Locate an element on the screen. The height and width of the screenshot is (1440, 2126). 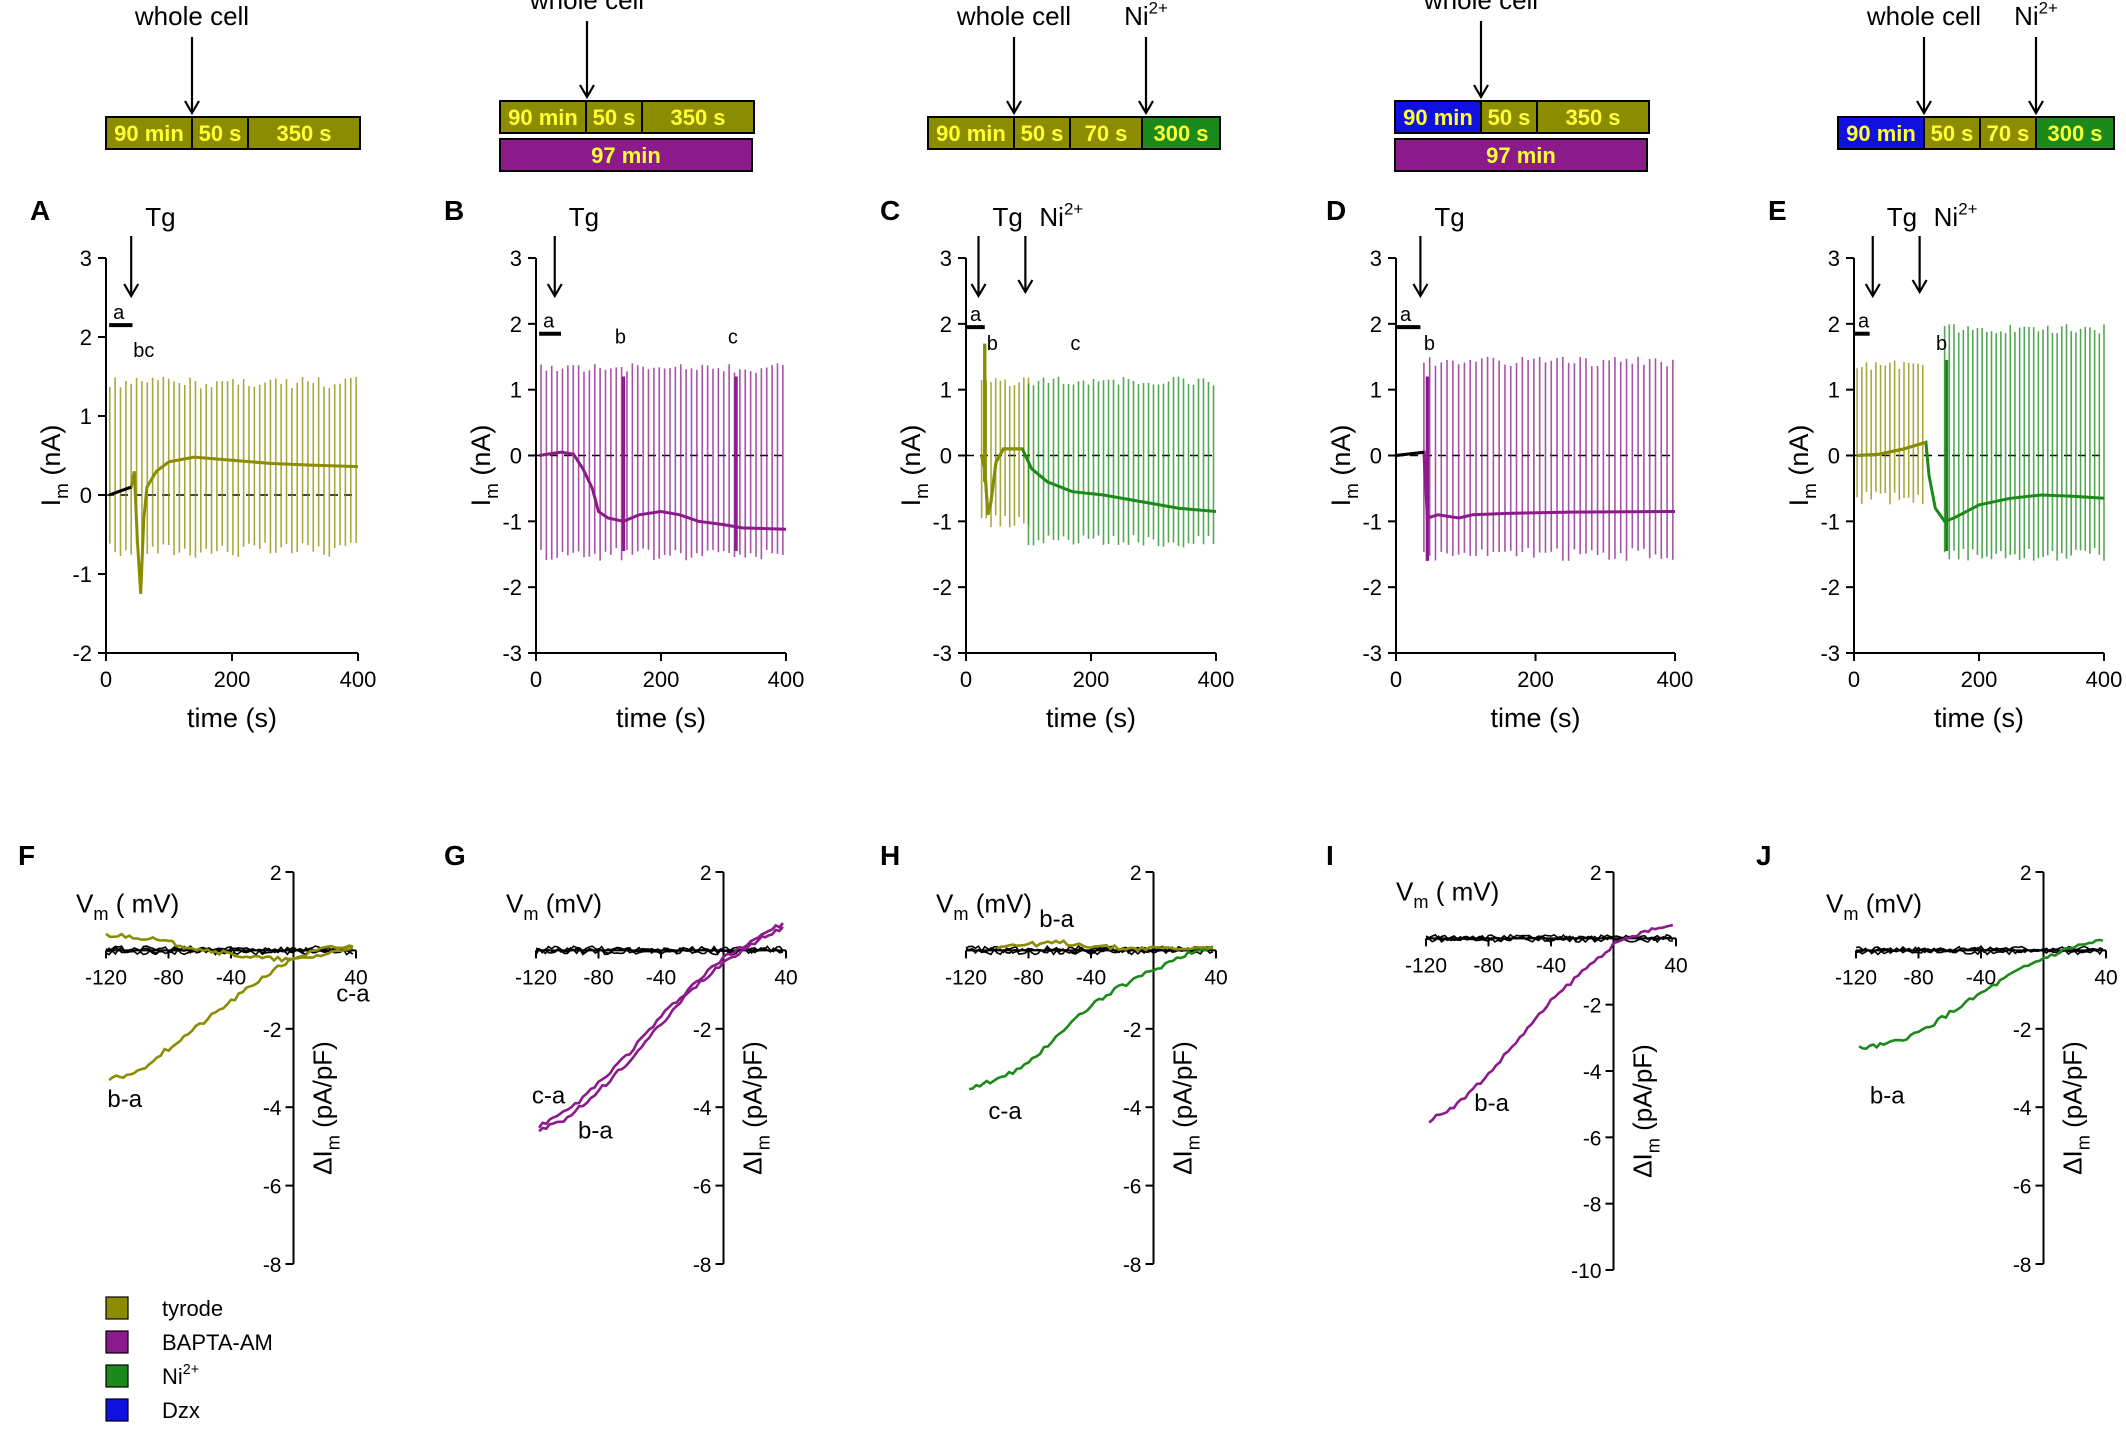
protocol-segment-label: 70 s is located at coordinates (1106, 133).